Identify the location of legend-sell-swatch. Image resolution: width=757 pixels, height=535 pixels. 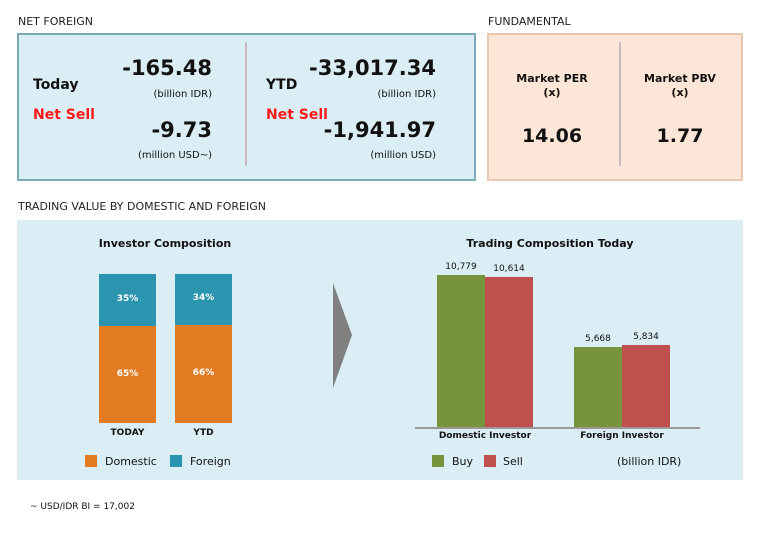
(490, 461).